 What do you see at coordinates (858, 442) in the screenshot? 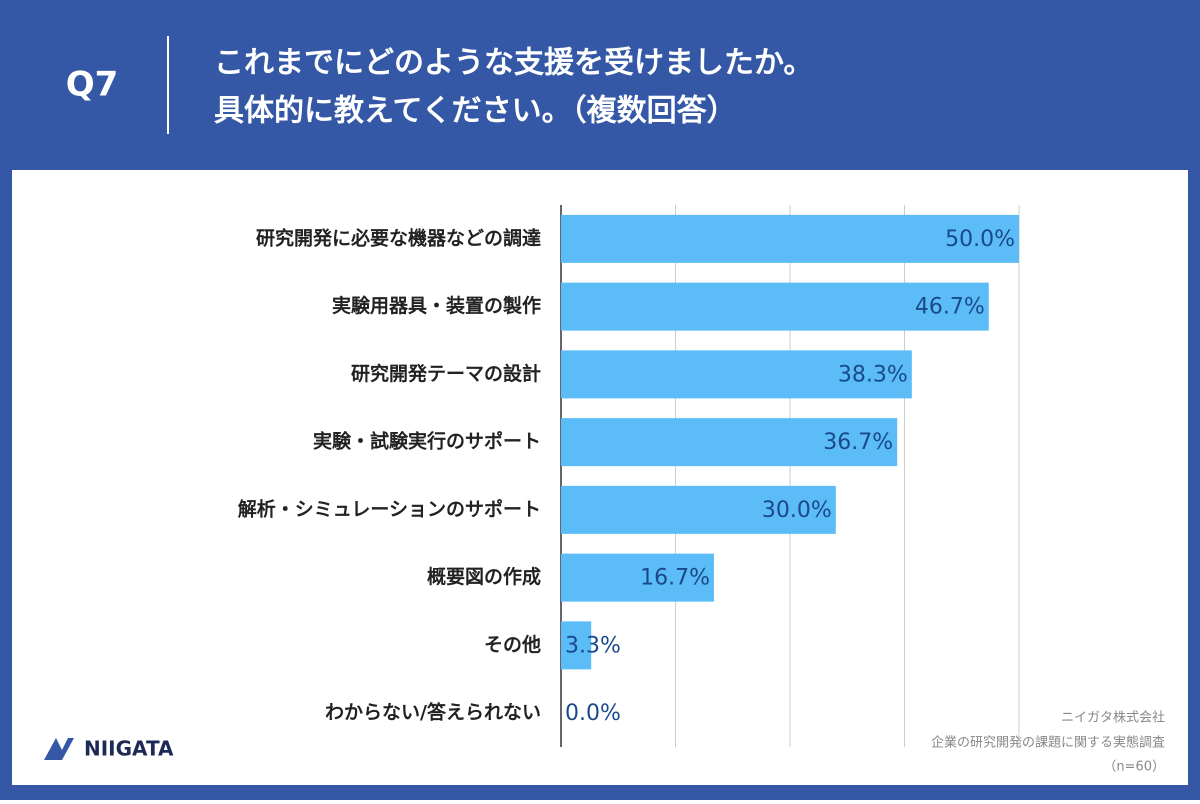
I see `value-label: 36.7%` at bounding box center [858, 442].